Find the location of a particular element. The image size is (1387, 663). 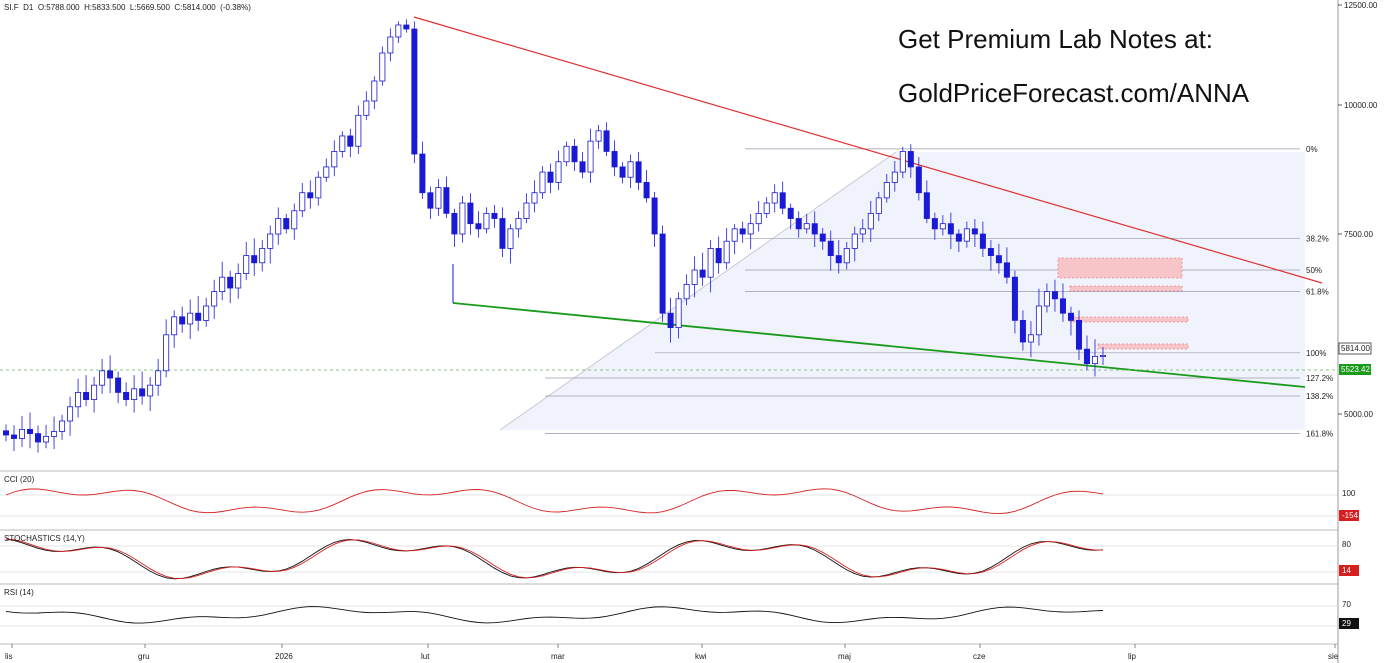

x-tick-label: lip is located at coordinates (1132, 656).